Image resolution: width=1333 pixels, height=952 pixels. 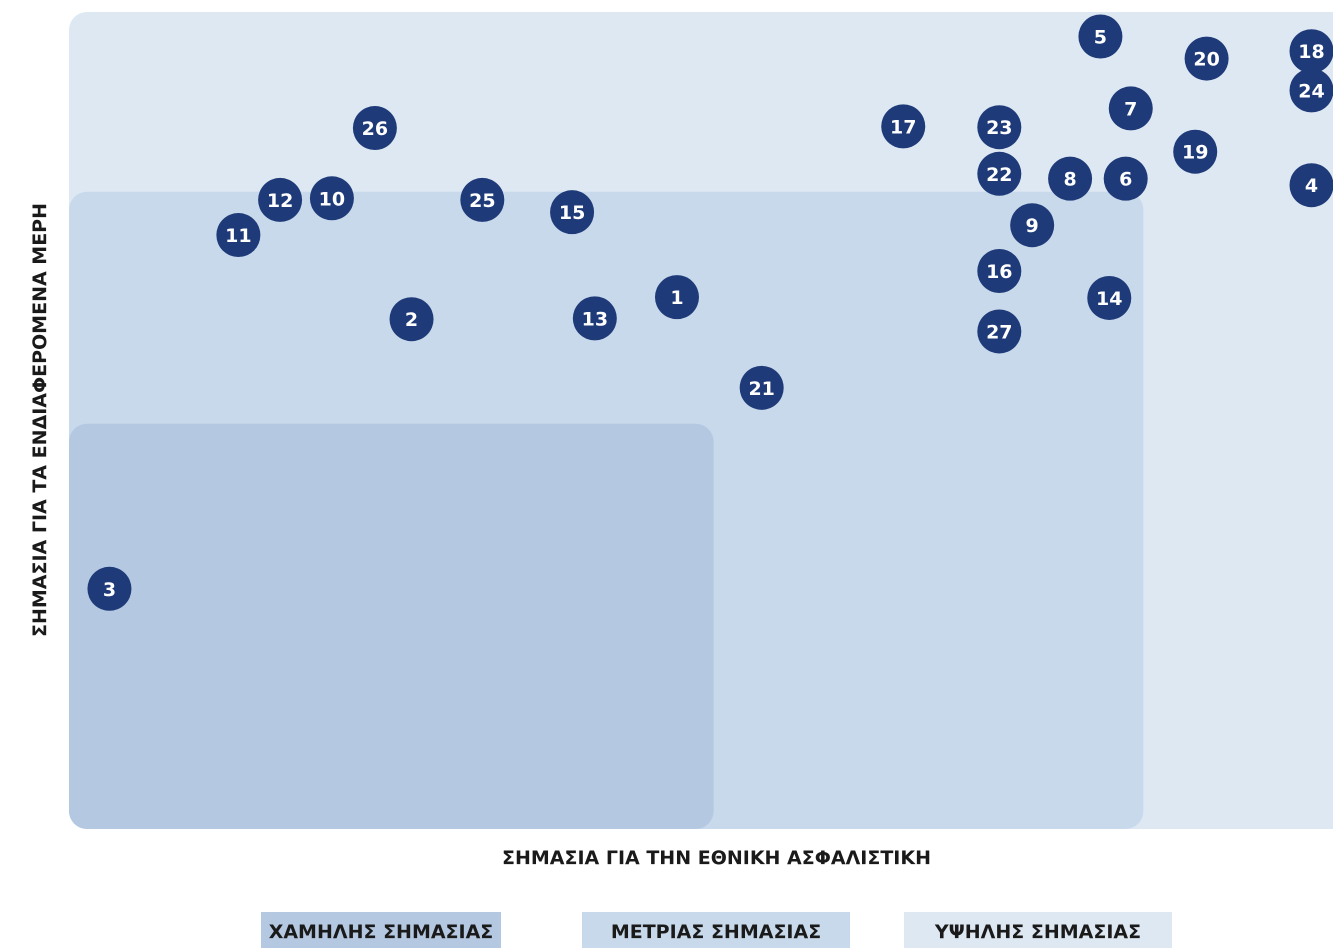 I want to click on point-label: 2, so click(x=411, y=320).